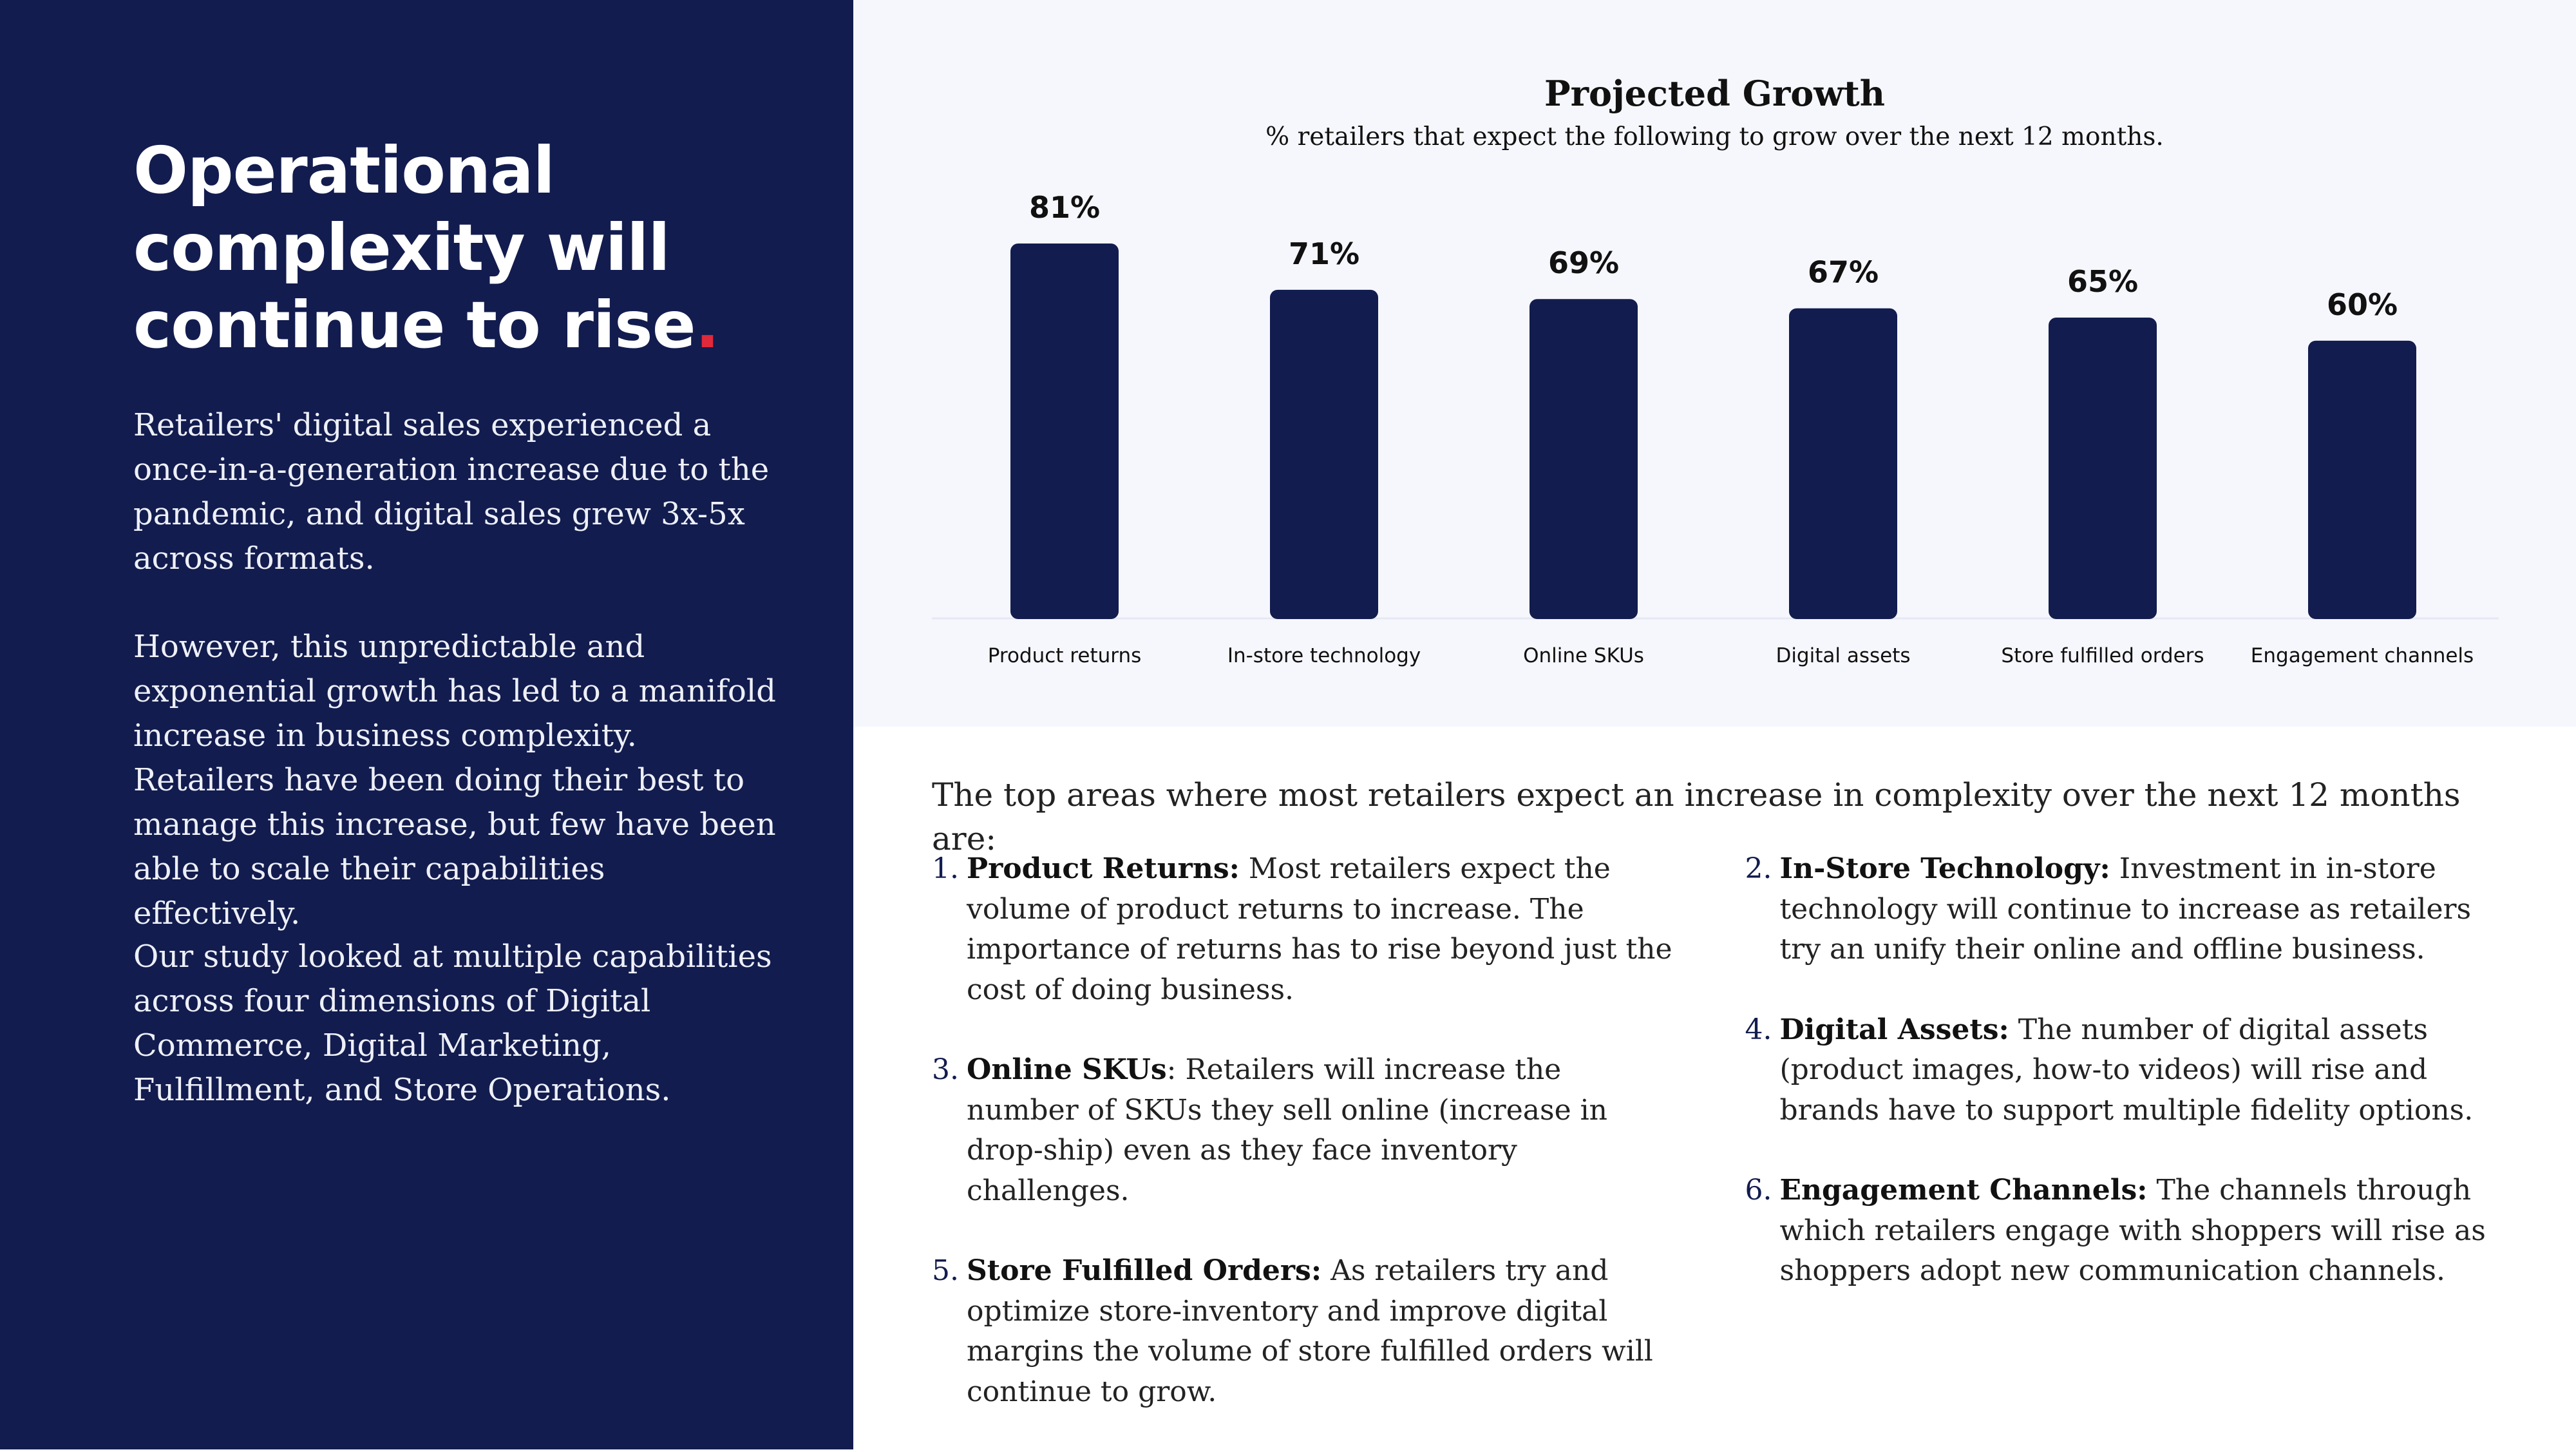 The image size is (2576, 1452). I want to click on data-label-digital-assets: 67%, so click(1843, 272).